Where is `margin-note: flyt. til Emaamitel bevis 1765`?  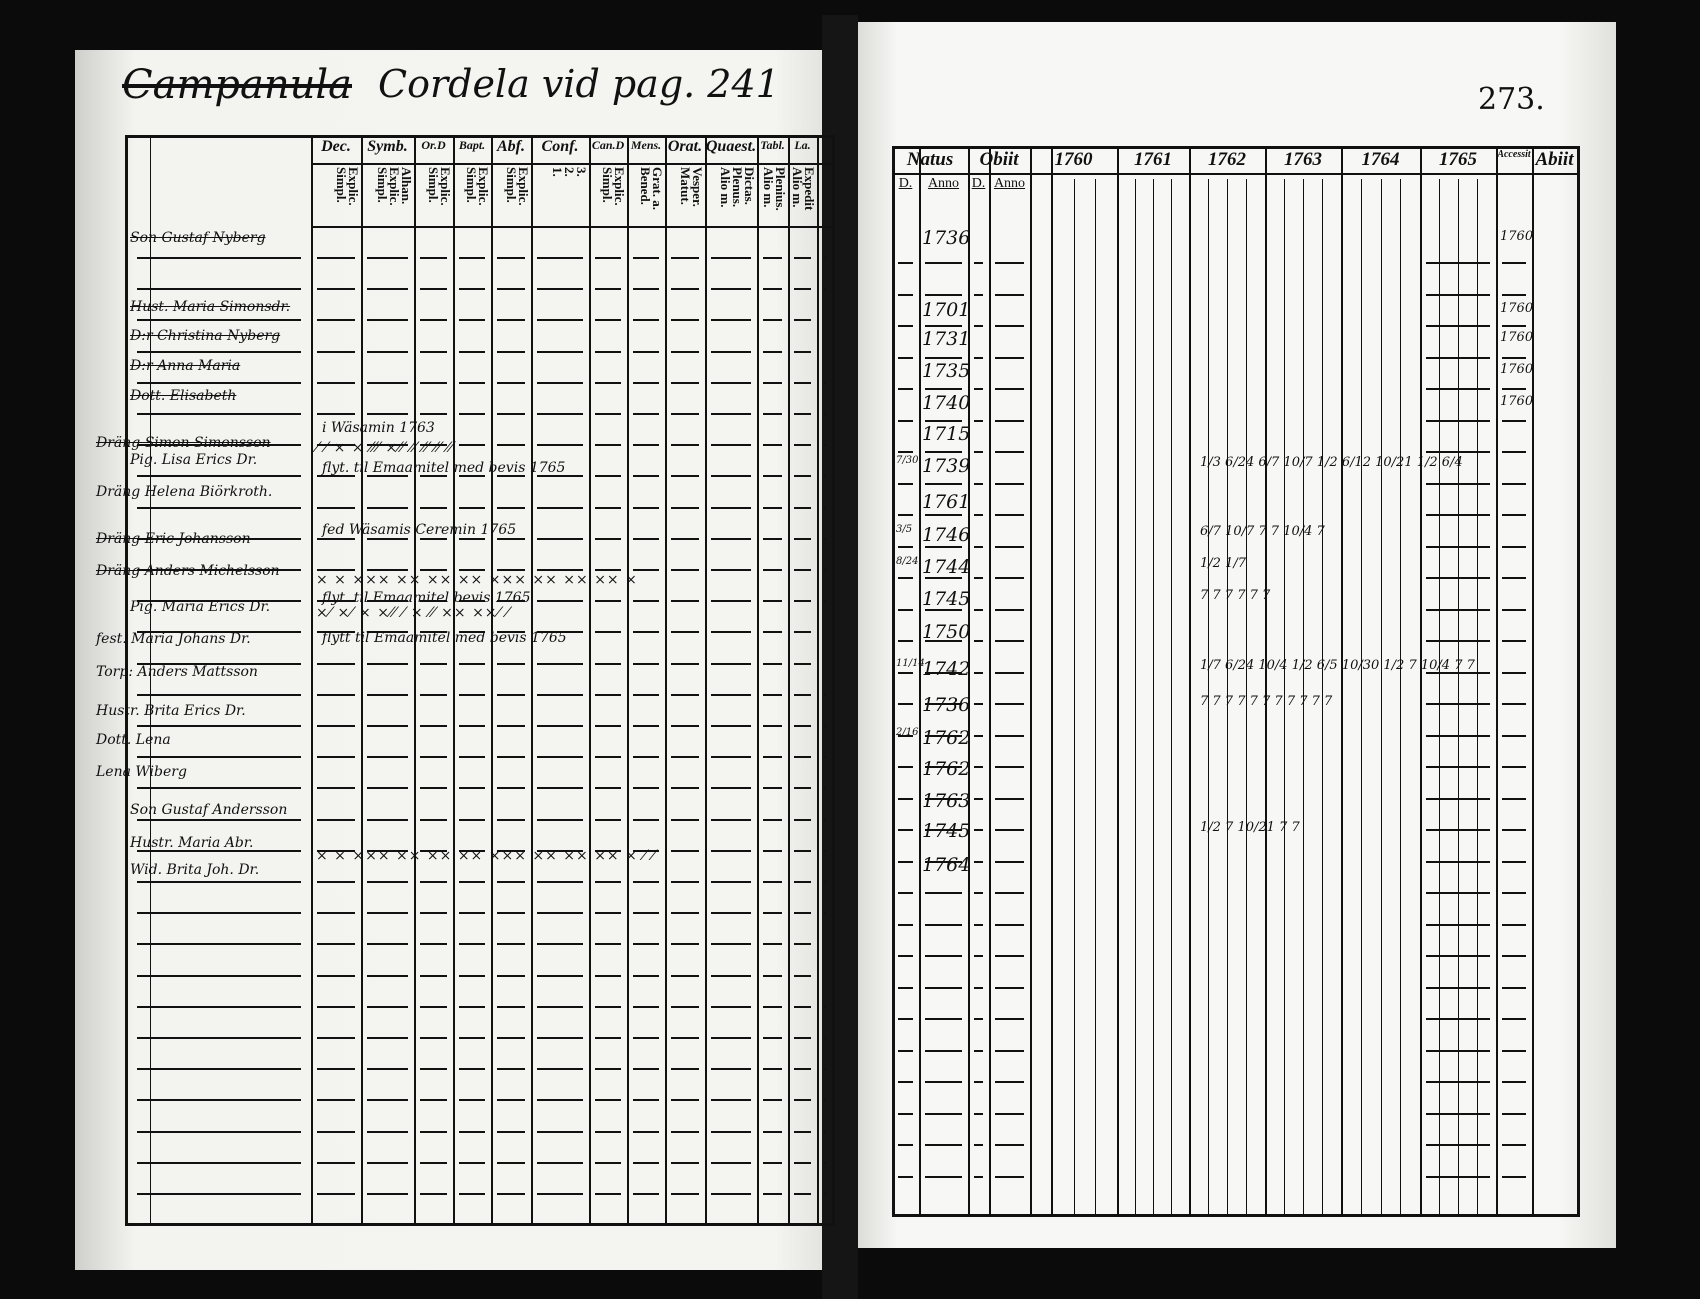
margin-note: flyt. til Emaamitel bevis 1765 is located at coordinates (426, 598).